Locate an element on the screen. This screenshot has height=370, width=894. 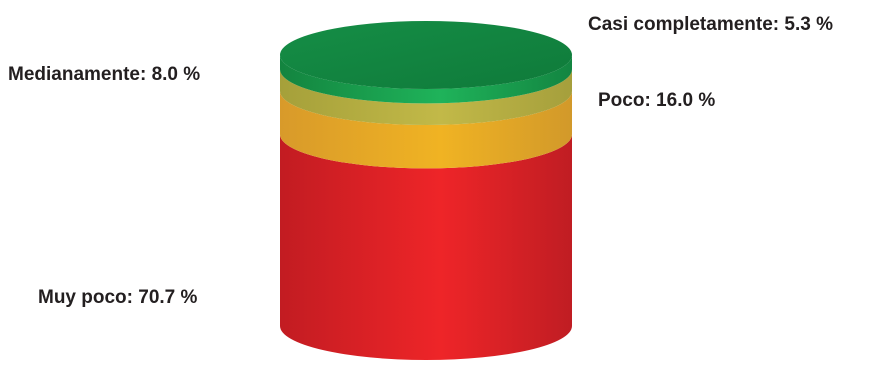
segment-casi-completamente is located at coordinates (426, 79).